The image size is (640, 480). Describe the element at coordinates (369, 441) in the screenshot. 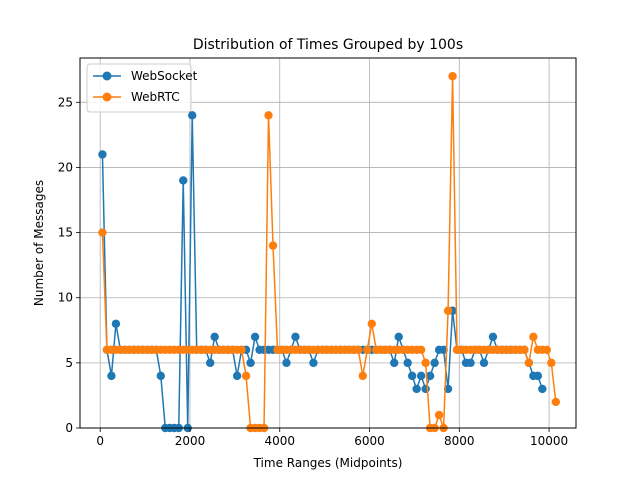

I see `x-tick-label: 6000` at that location.